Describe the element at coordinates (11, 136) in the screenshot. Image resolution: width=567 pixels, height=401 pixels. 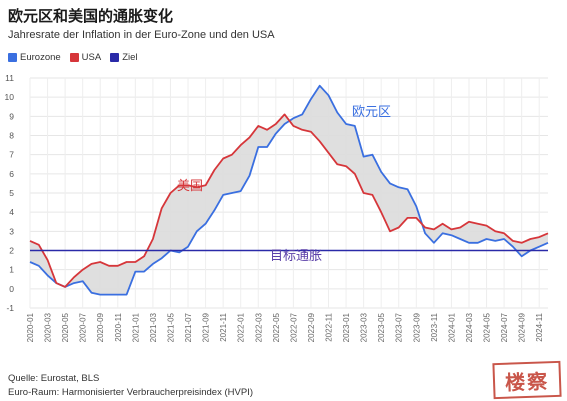
I see `y-tick-label: 8` at that location.